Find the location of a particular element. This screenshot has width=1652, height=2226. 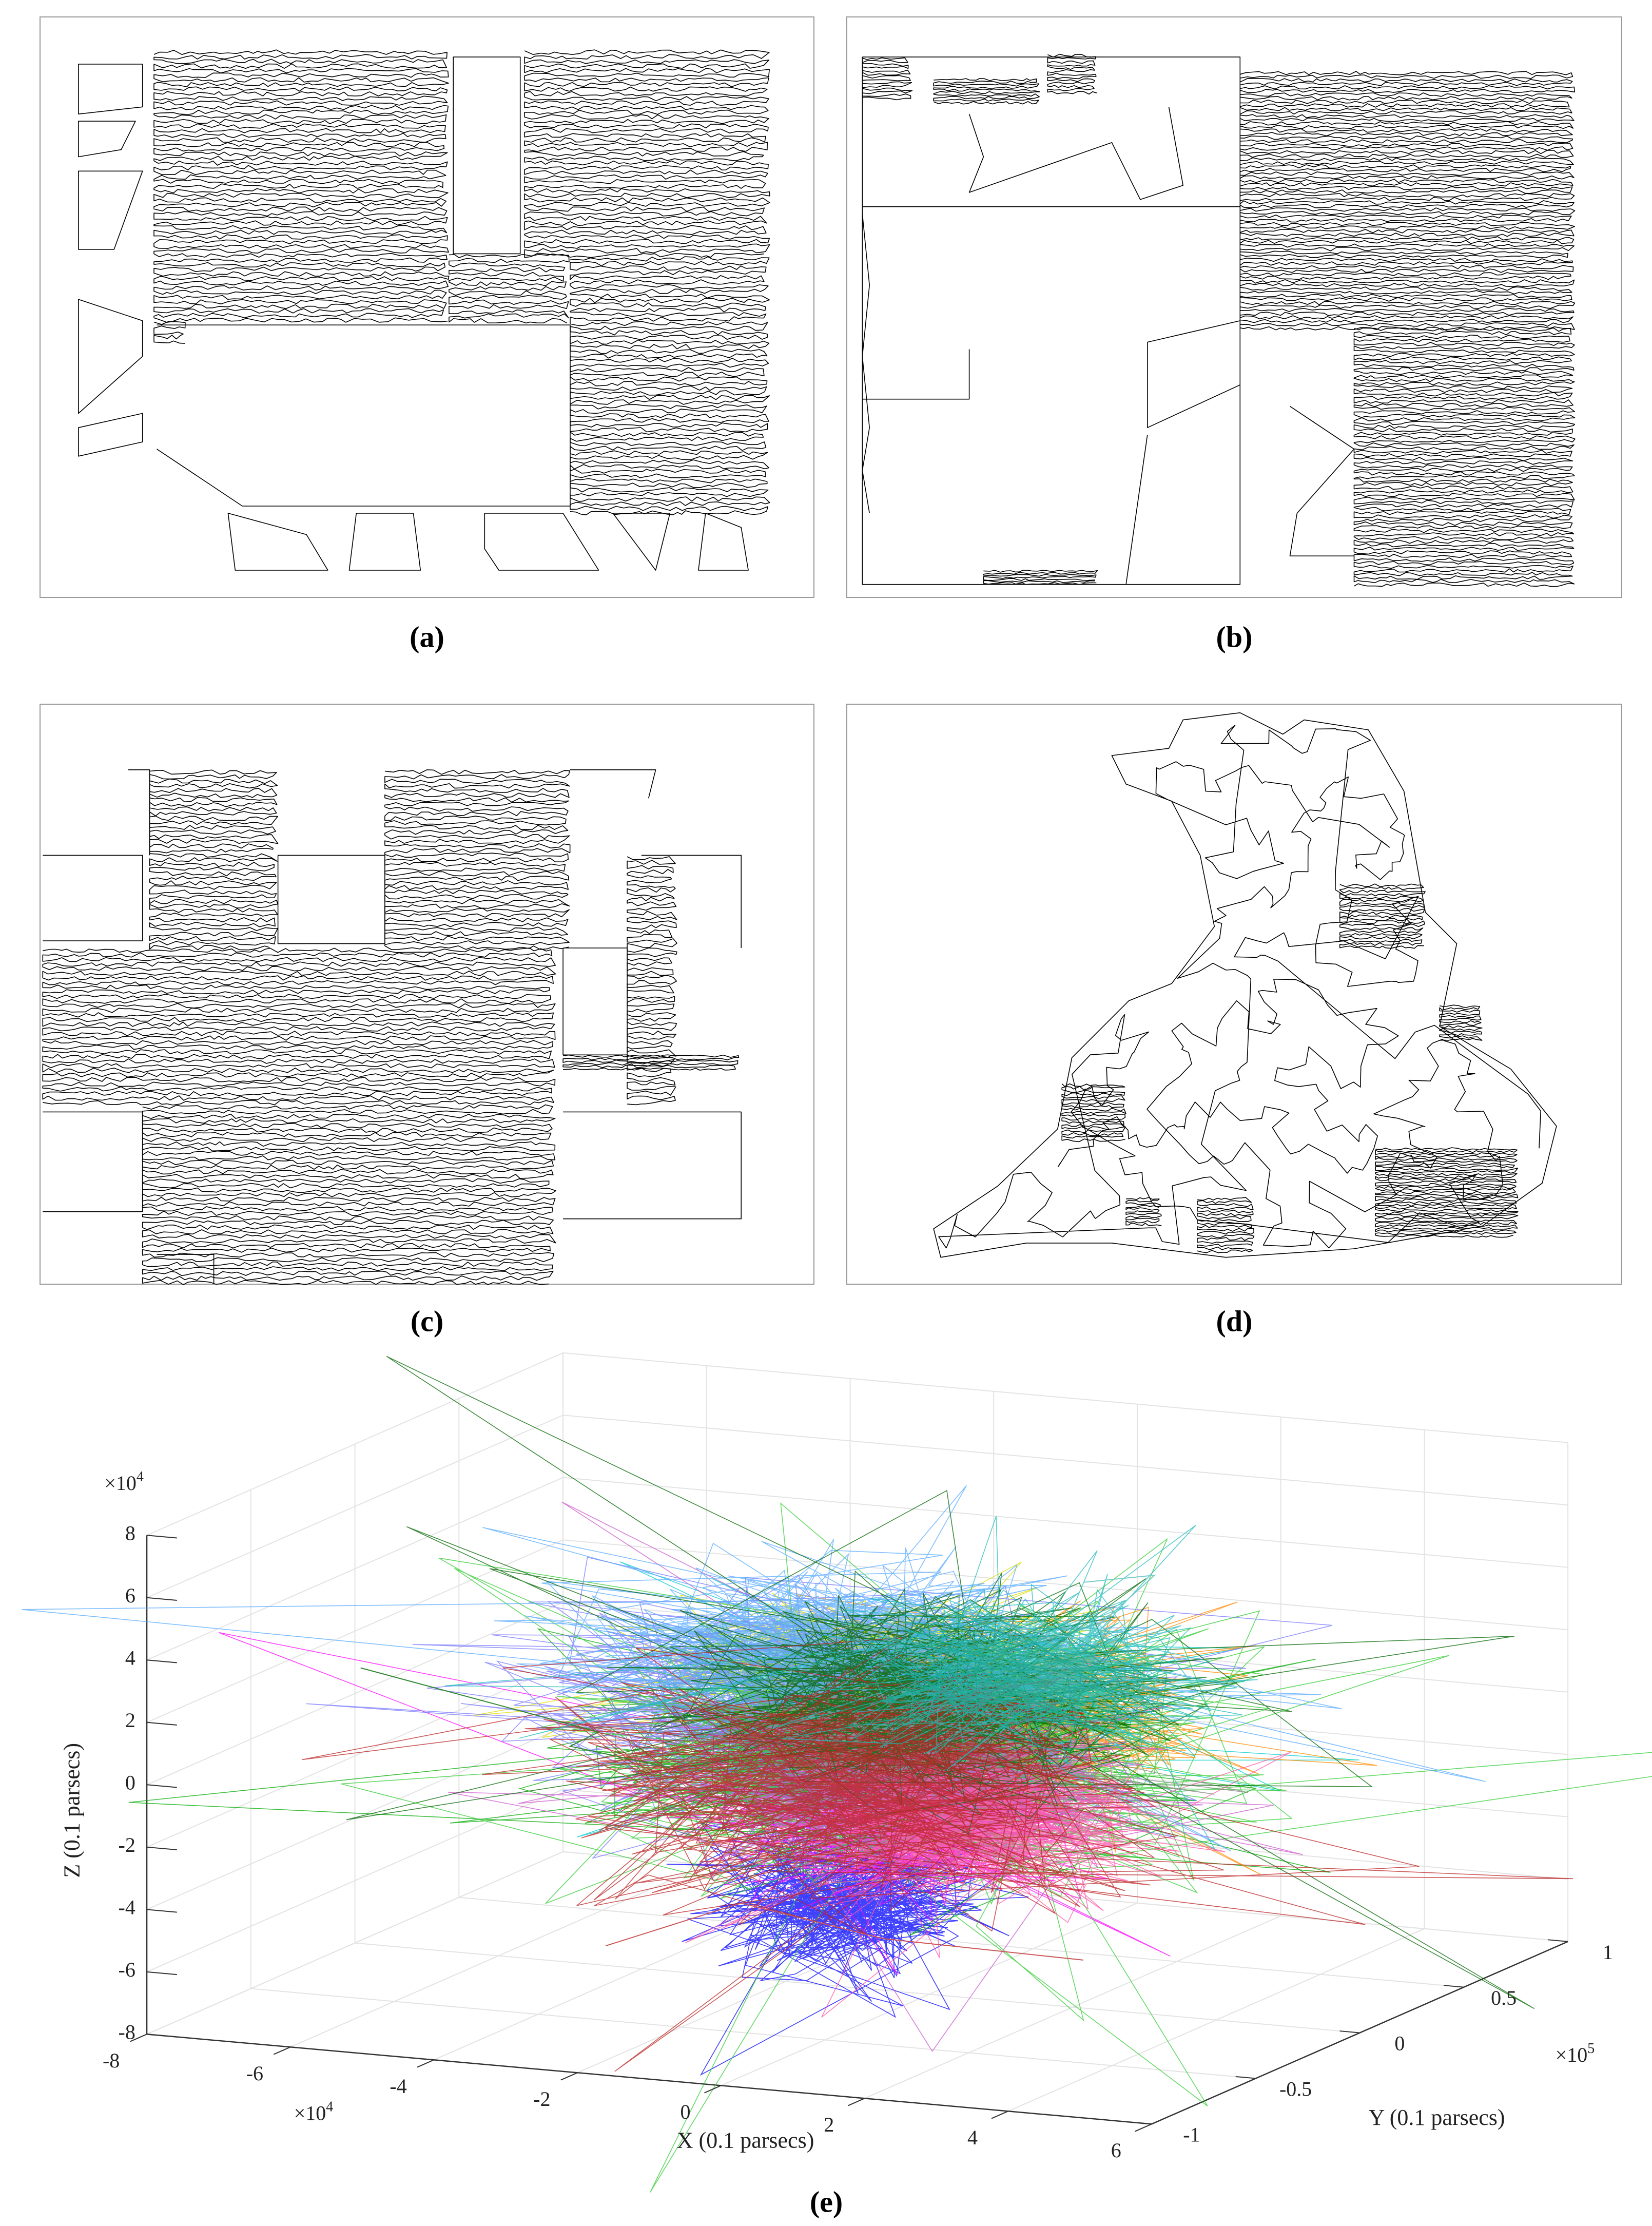

z-tick-label: -6 is located at coordinates (127, 1969).